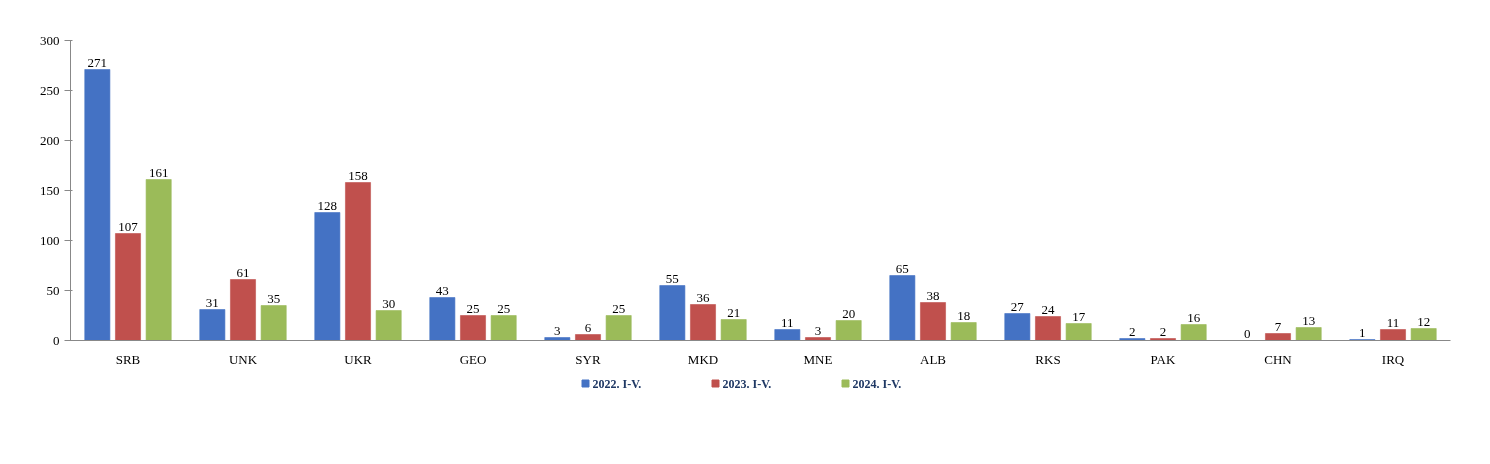 This screenshot has width=1490, height=464. What do you see at coordinates (358, 175) in the screenshot?
I see `data-label: 158` at bounding box center [358, 175].